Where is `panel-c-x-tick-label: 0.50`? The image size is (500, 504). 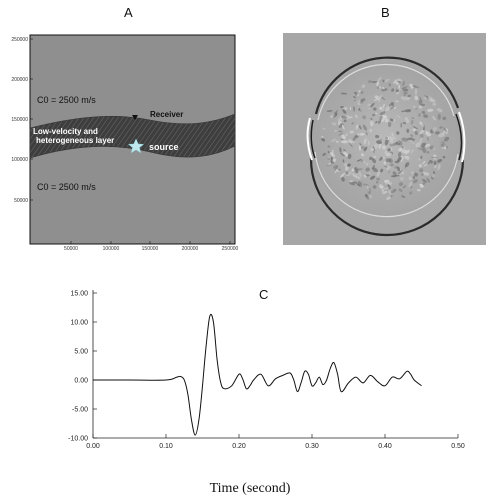
panel-c-x-tick-label: 0.50 is located at coordinates (458, 446).